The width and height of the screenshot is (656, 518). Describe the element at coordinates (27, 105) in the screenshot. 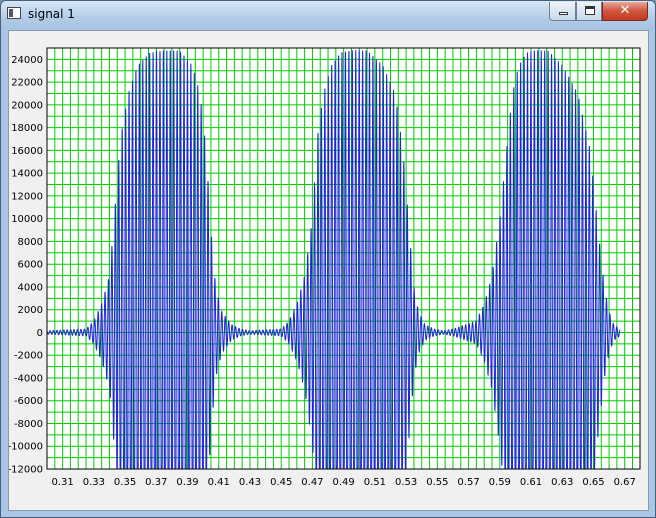

I see `y-tick-label: 20000` at that location.